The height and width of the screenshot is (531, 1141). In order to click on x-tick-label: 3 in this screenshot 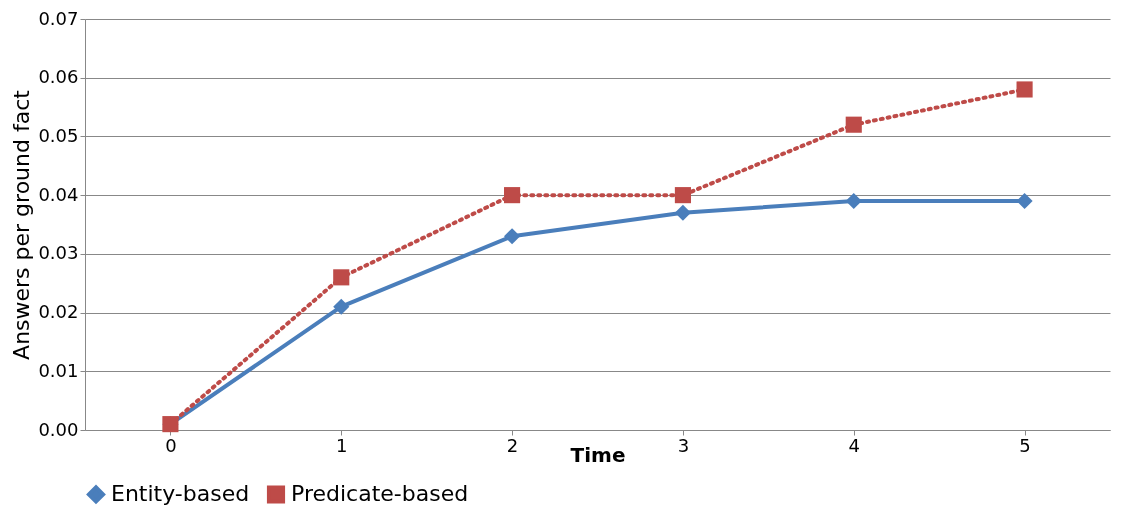, I will do `click(683, 445)`.